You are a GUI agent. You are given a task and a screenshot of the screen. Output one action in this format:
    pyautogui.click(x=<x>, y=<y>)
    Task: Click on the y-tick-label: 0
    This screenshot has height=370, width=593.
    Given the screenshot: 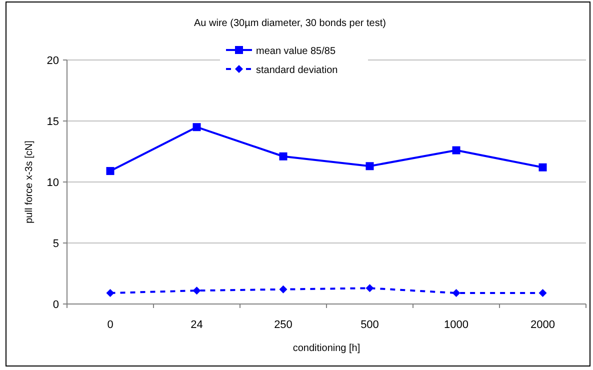 What is the action you would take?
    pyautogui.click(x=55, y=305)
    